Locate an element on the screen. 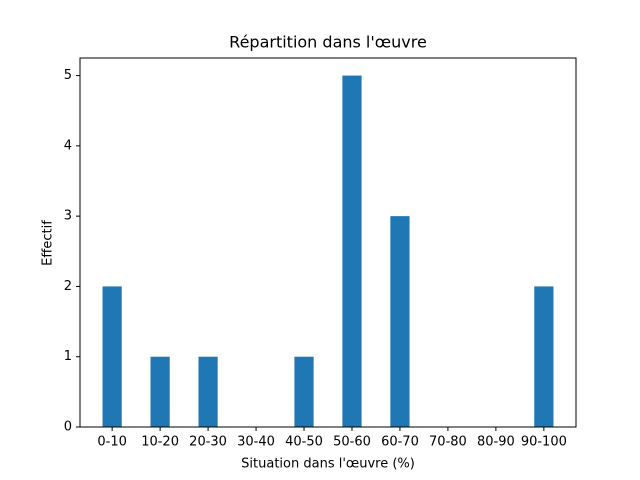 The height and width of the screenshot is (480, 640). x-tick-label: 80-90 is located at coordinates (496, 442).